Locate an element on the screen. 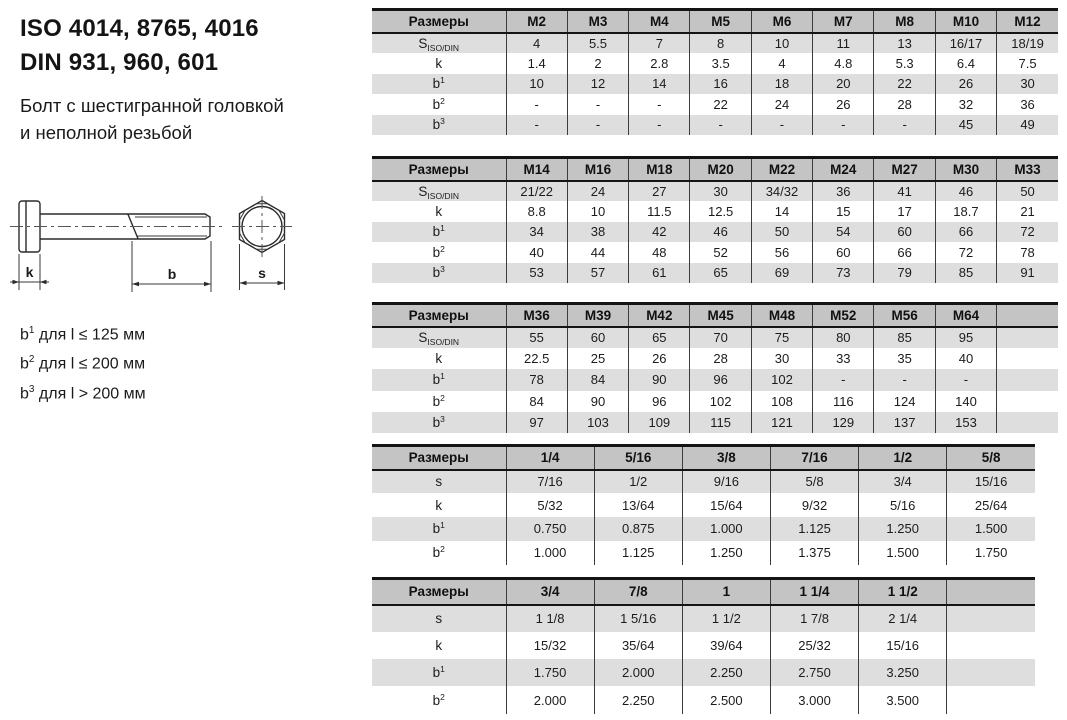 This screenshot has height=720, width=1067. value-cell: 84 is located at coordinates (536, 401).